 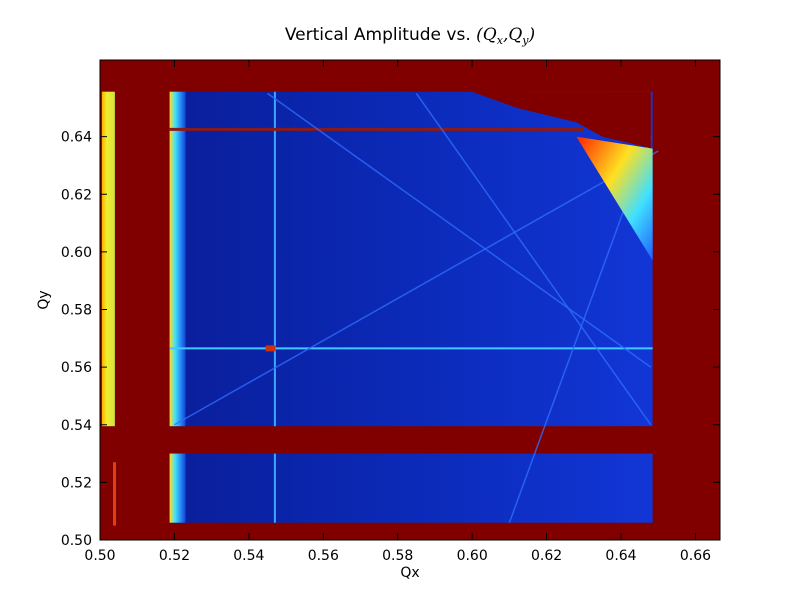 What do you see at coordinates (76, 311) in the screenshot?
I see `y-tick-label: 0.58` at bounding box center [76, 311].